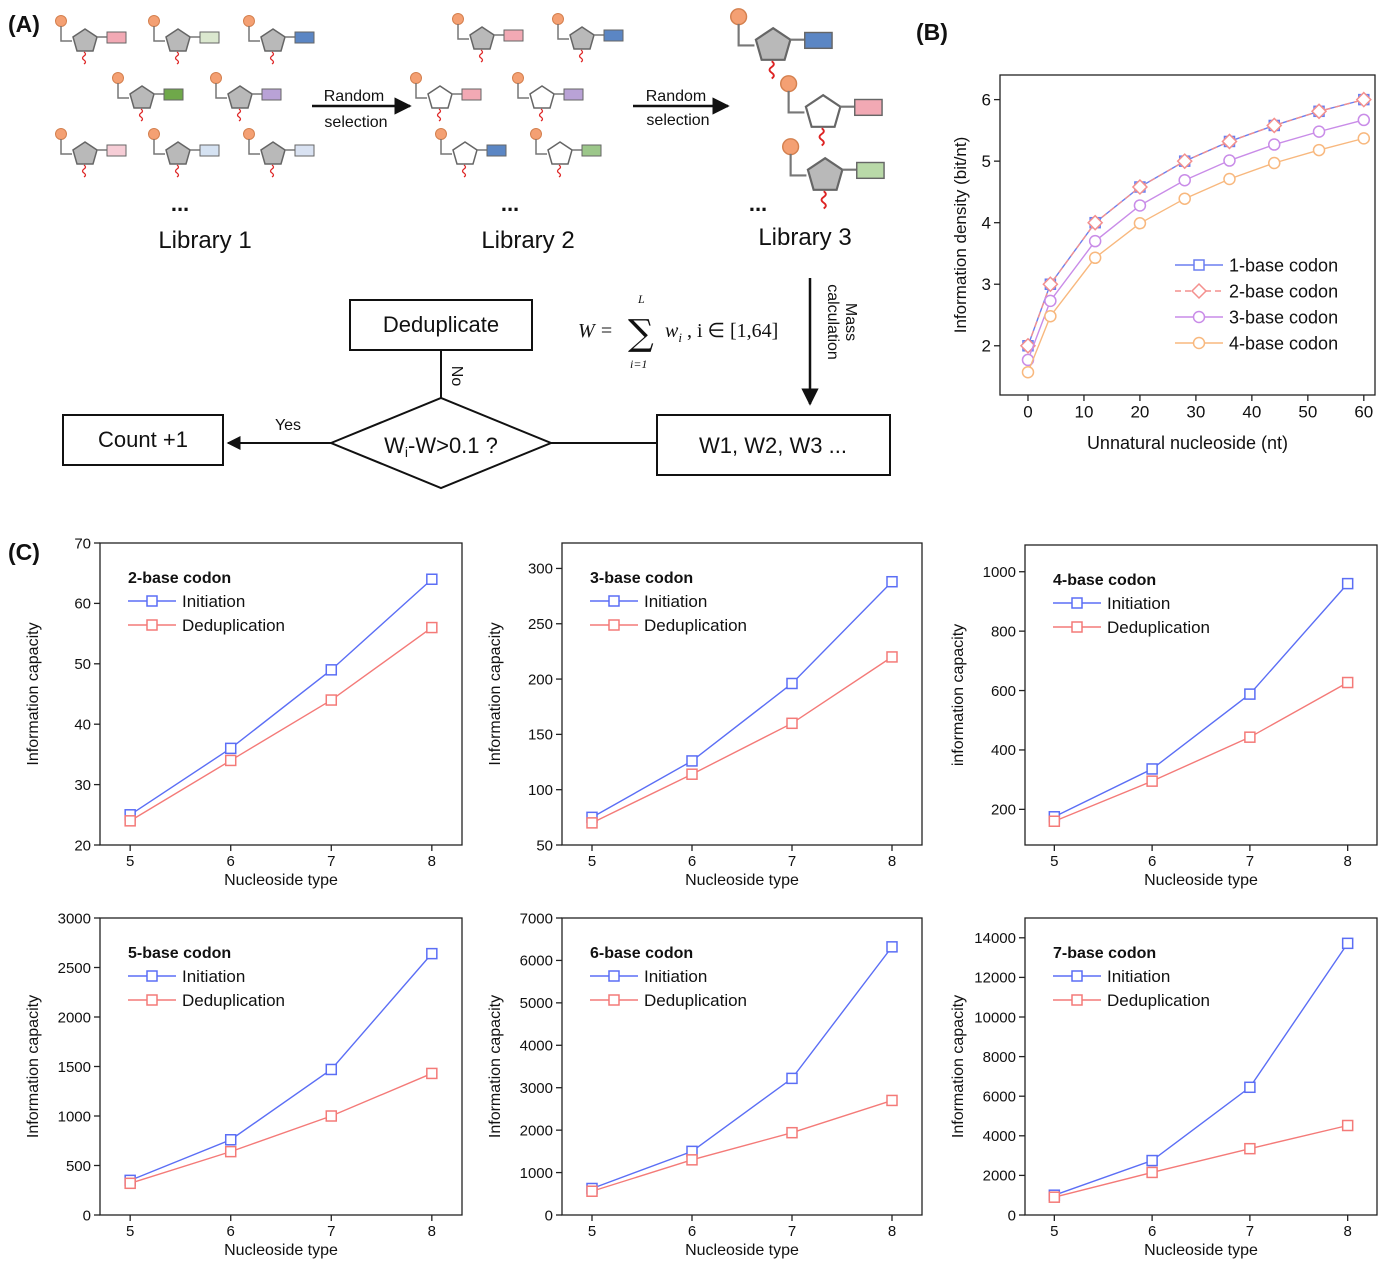 This screenshot has height=1266, width=1381. What do you see at coordinates (204, 240) in the screenshot?
I see `library-label: Library 1` at bounding box center [204, 240].